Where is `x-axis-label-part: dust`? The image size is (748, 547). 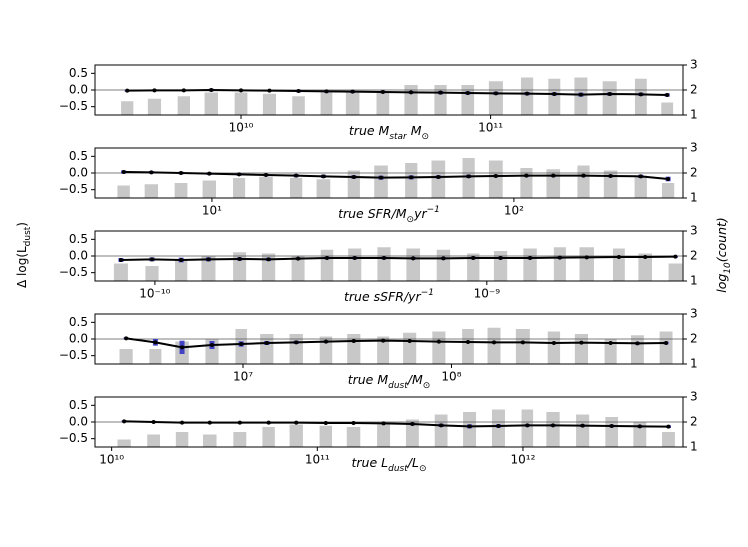
x-axis-label-part: dust is located at coordinates (398, 469).